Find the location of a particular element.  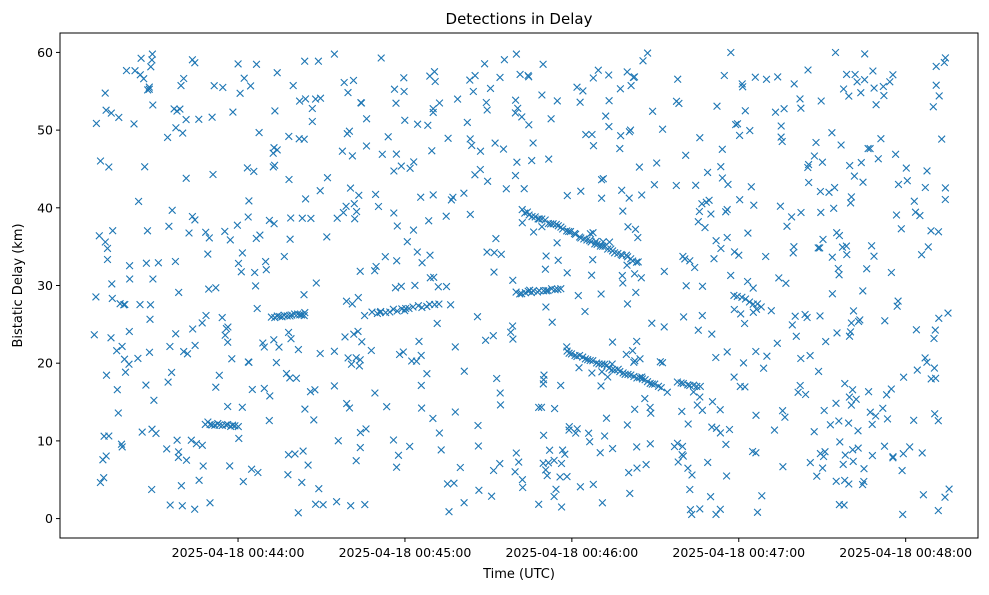

y-axis-label: Bistatic Delay (km) is located at coordinates (18, 285).